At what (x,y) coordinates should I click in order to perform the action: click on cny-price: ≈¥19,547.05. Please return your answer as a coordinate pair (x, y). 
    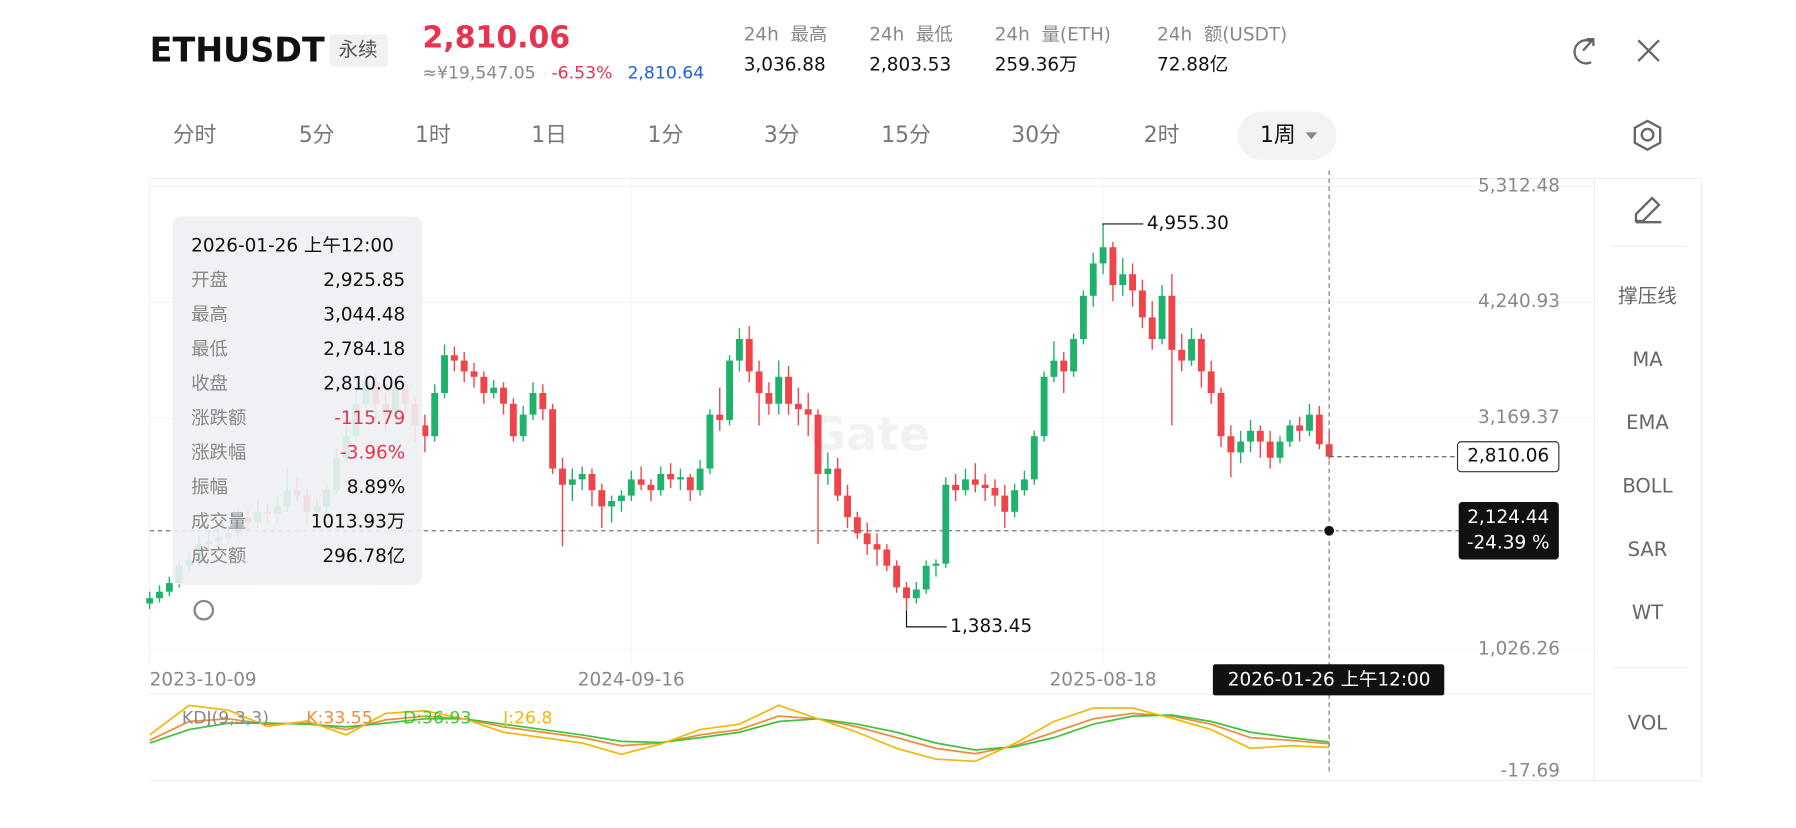
    Looking at the image, I should click on (479, 74).